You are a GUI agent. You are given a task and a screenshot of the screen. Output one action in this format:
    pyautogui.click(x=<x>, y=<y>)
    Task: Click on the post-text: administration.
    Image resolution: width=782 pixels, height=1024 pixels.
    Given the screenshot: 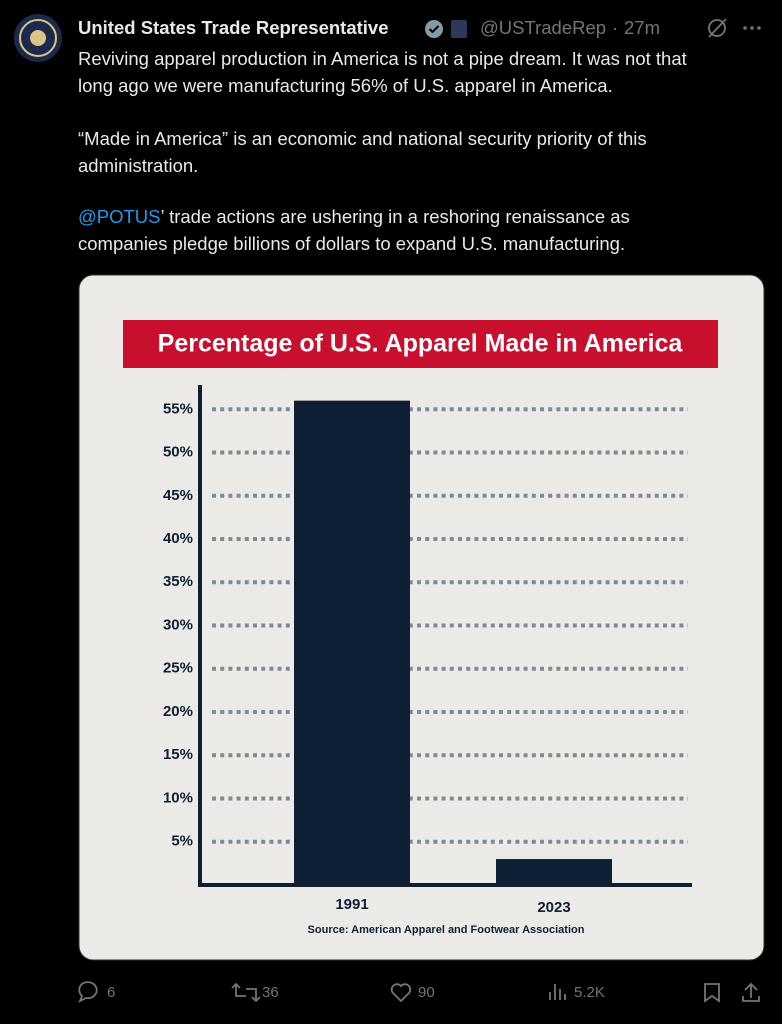 What is the action you would take?
    pyautogui.click(x=138, y=165)
    